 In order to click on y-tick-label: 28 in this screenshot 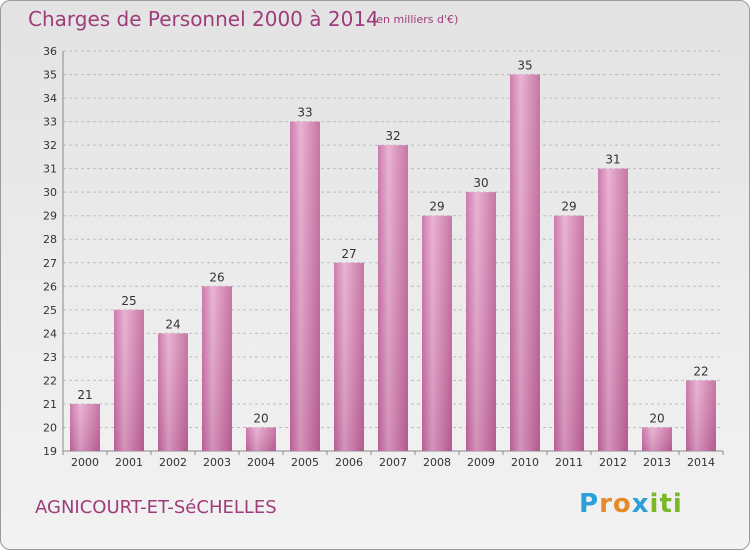, I will do `click(50, 239)`.